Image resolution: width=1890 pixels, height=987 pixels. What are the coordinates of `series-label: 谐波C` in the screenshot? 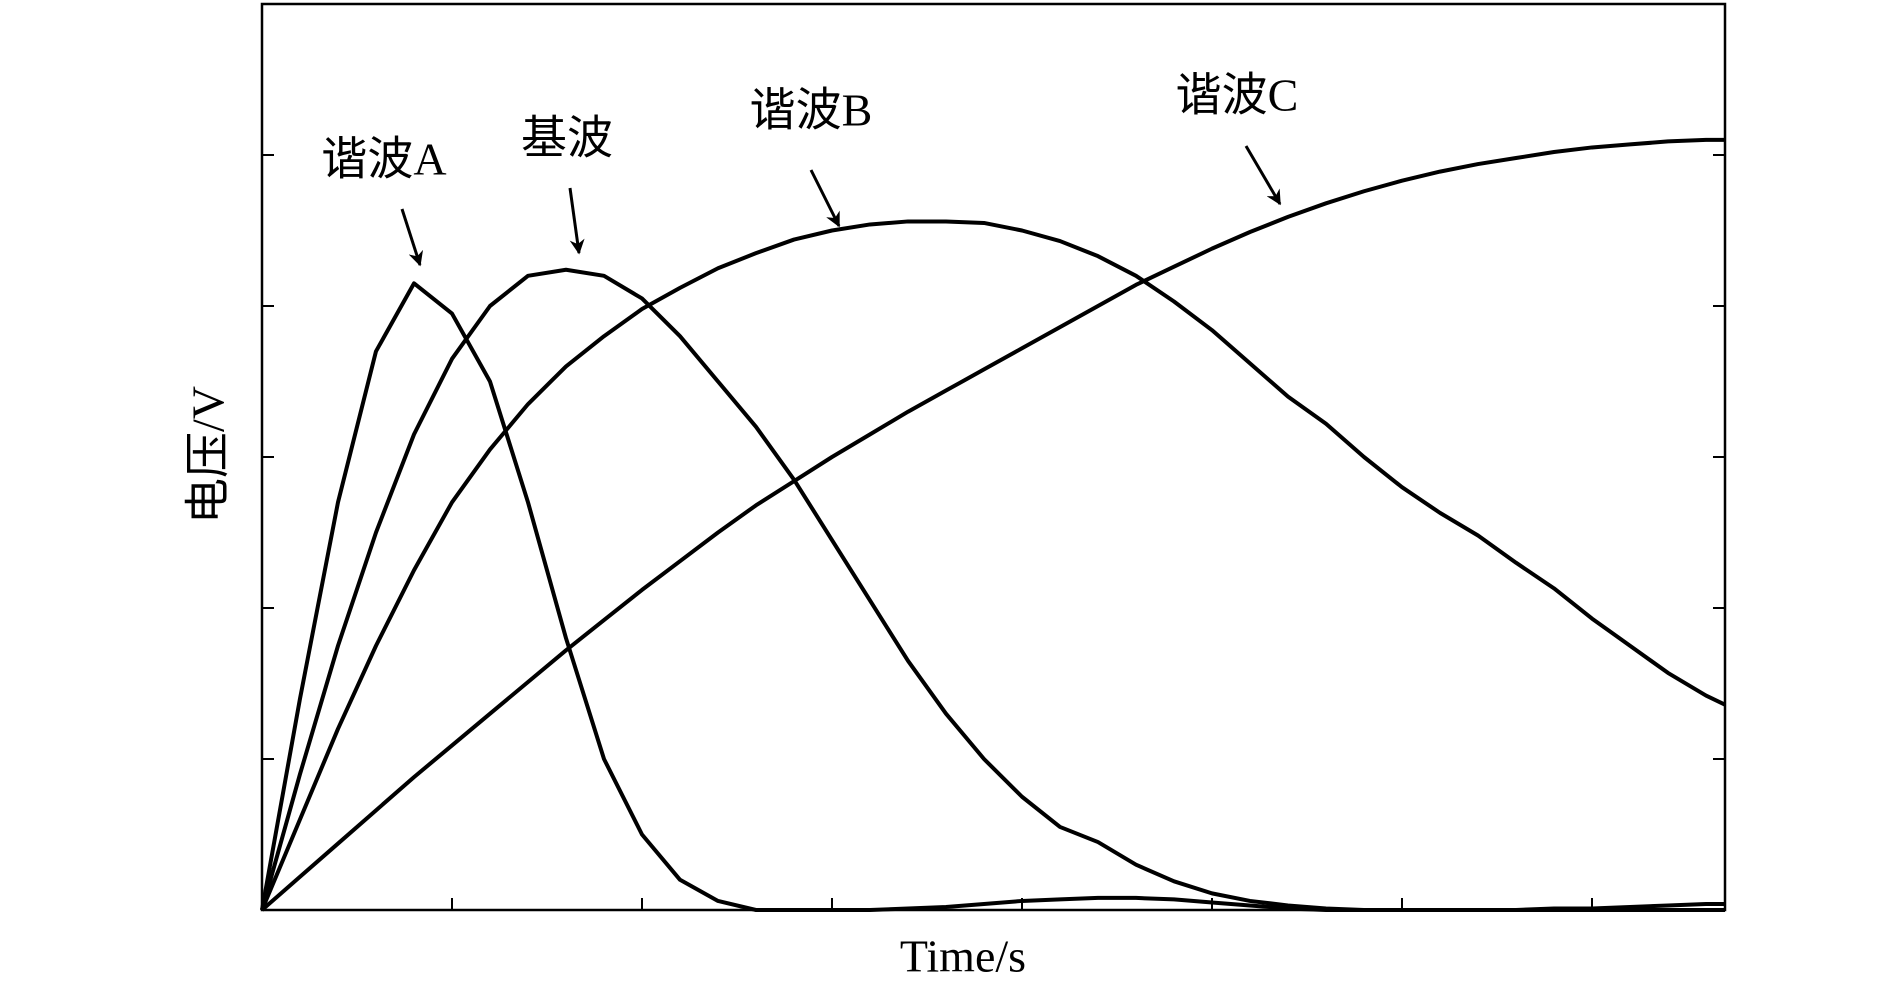 It's located at (1237, 95).